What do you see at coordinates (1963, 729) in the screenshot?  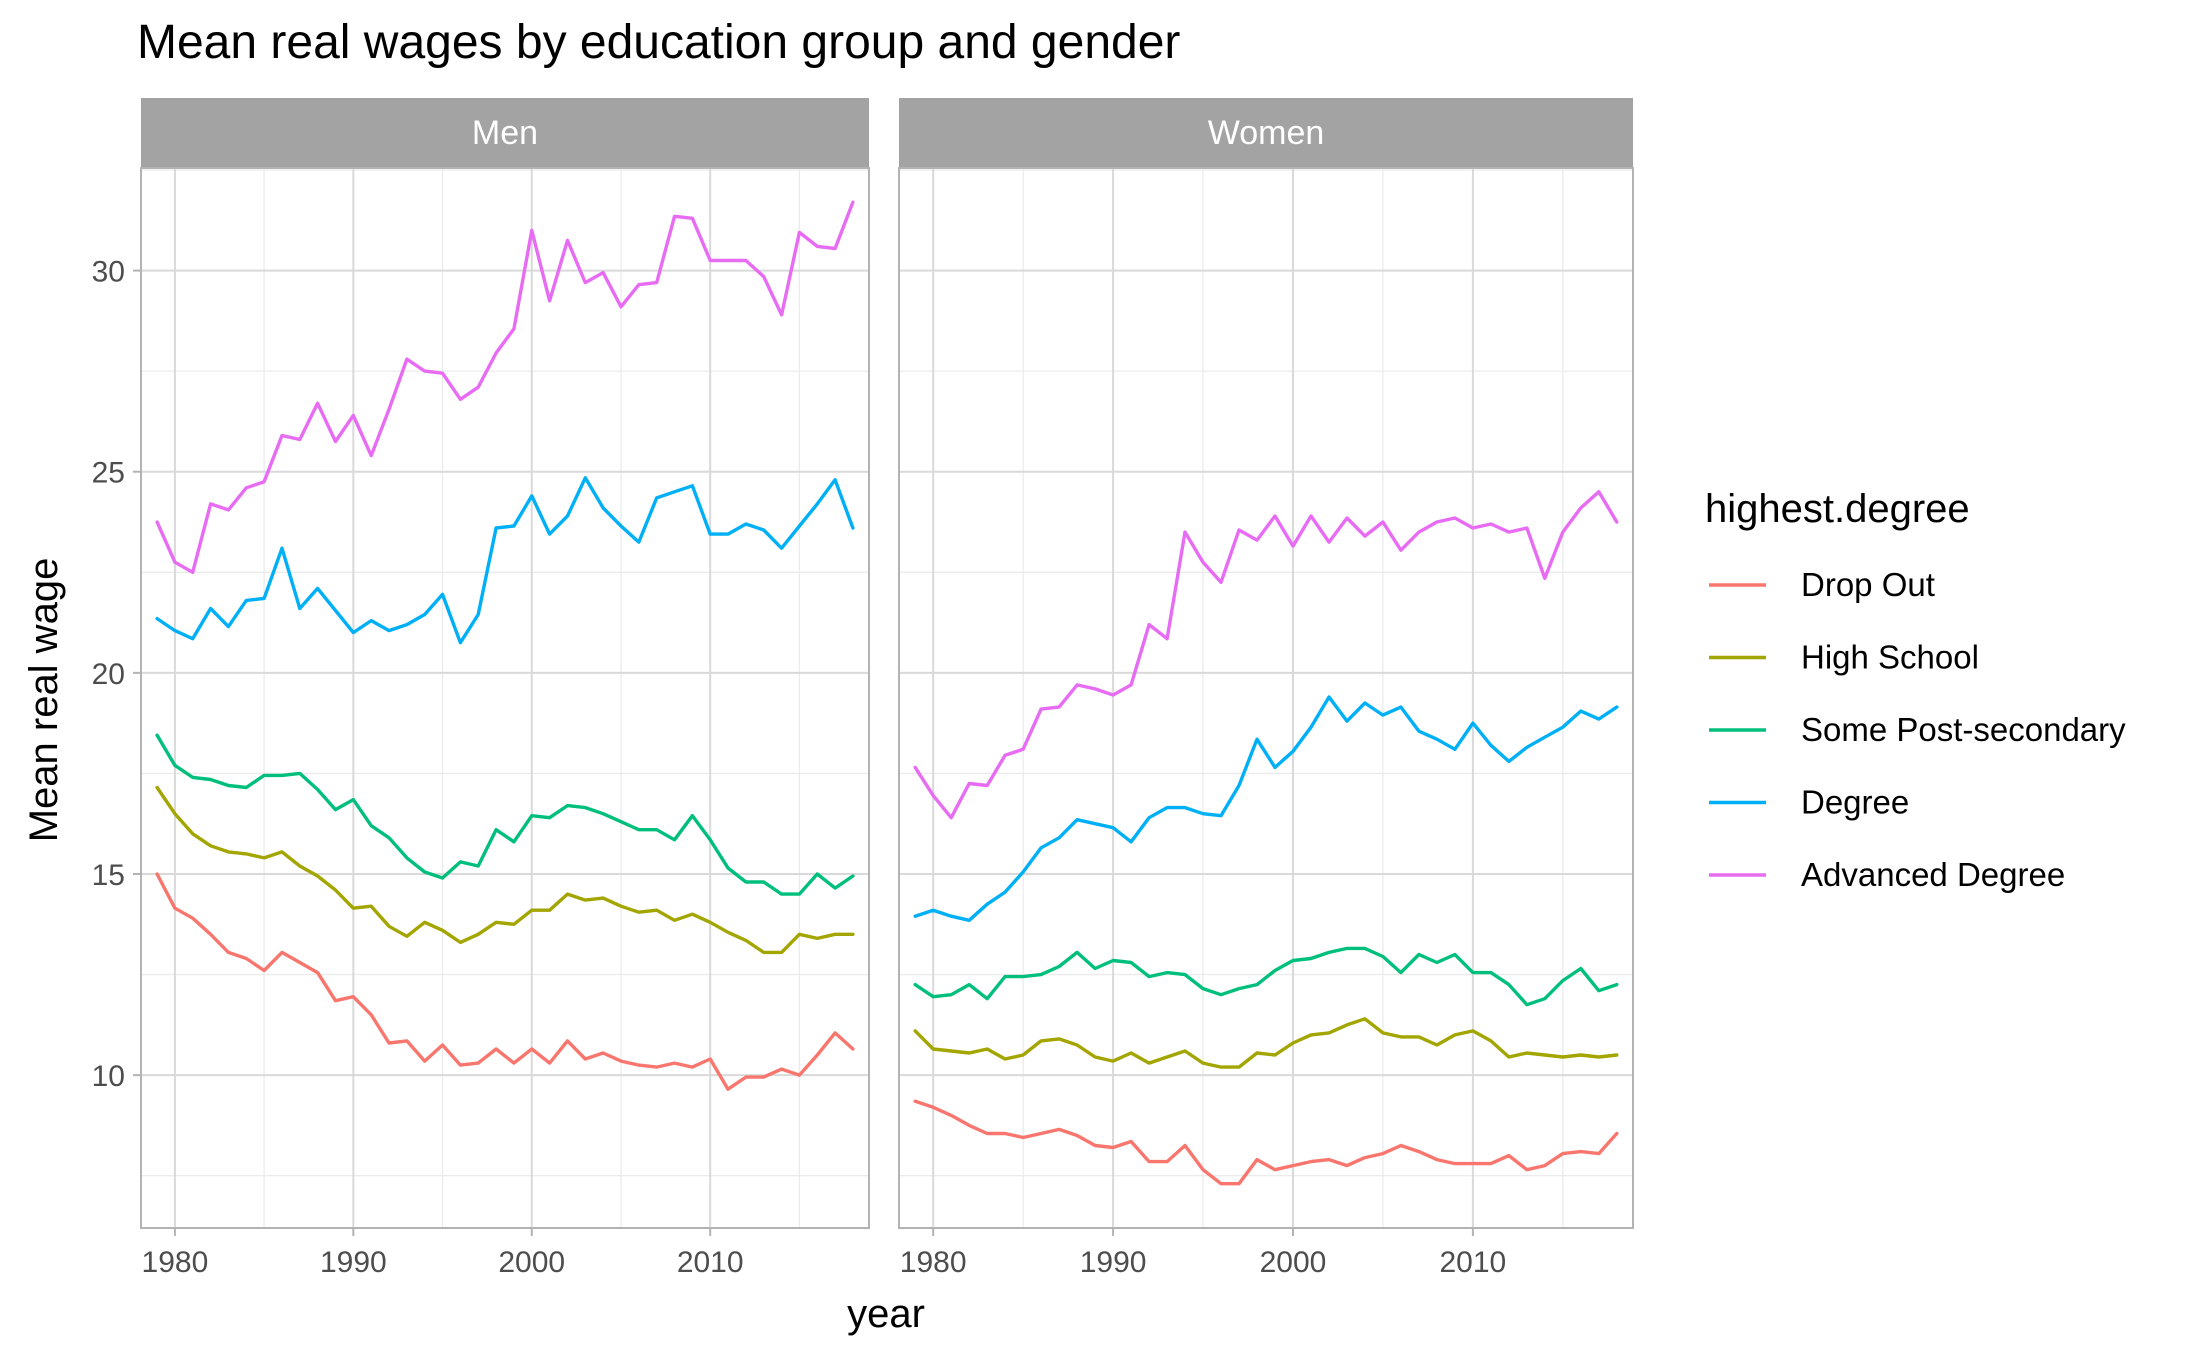 I see `legend-label-some-post-secondary: Some Post-secondary` at bounding box center [1963, 729].